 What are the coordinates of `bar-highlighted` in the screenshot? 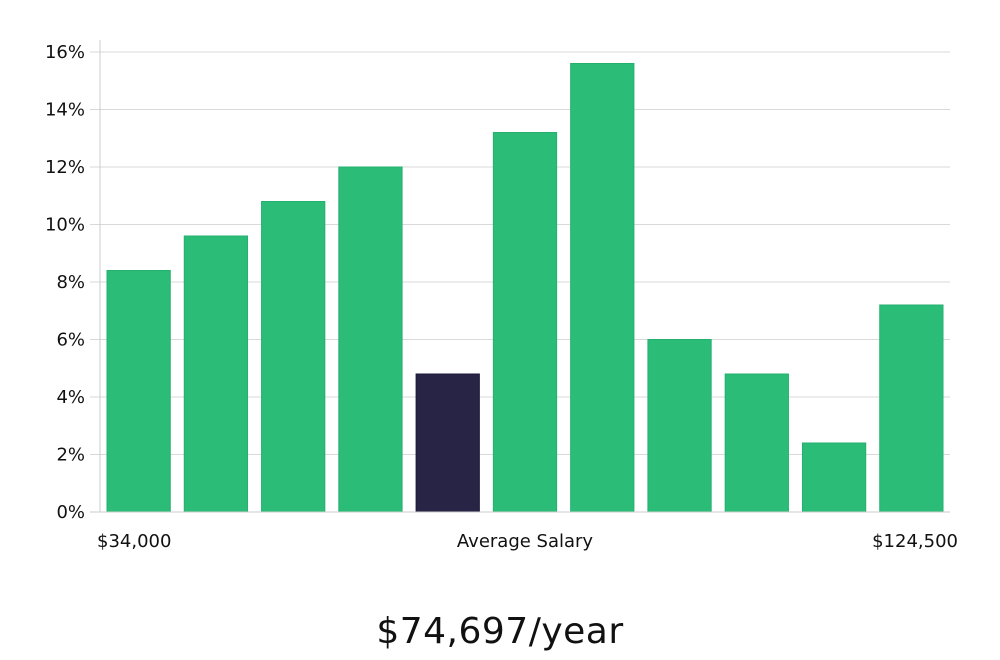 It's located at (447, 443).